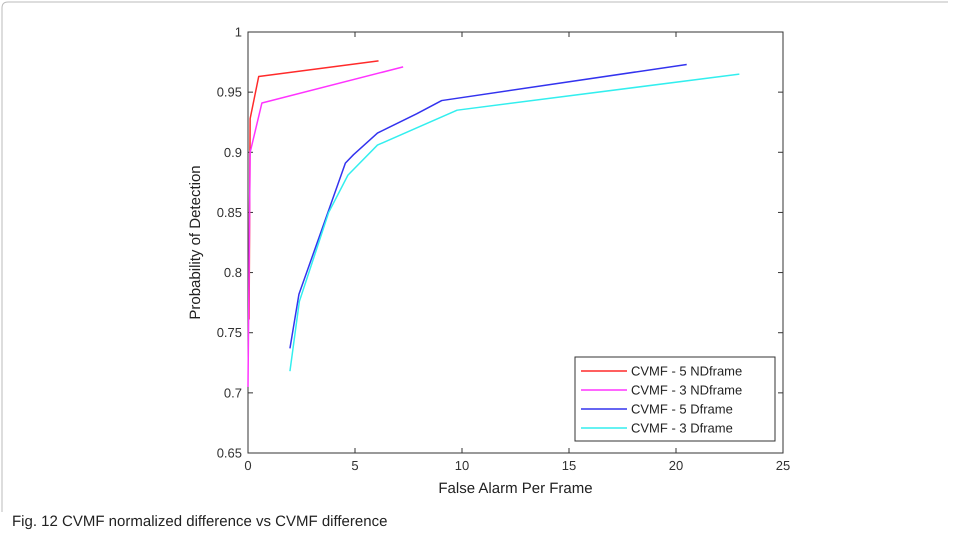  Describe the element at coordinates (325, 227) in the screenshot. I see `line-series` at that location.